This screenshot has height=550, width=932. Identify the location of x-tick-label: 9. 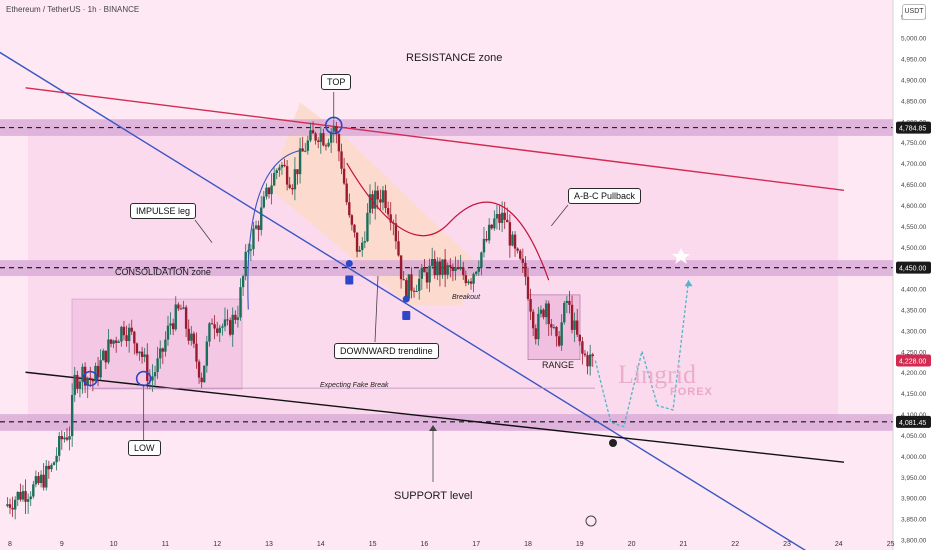
(62, 544).